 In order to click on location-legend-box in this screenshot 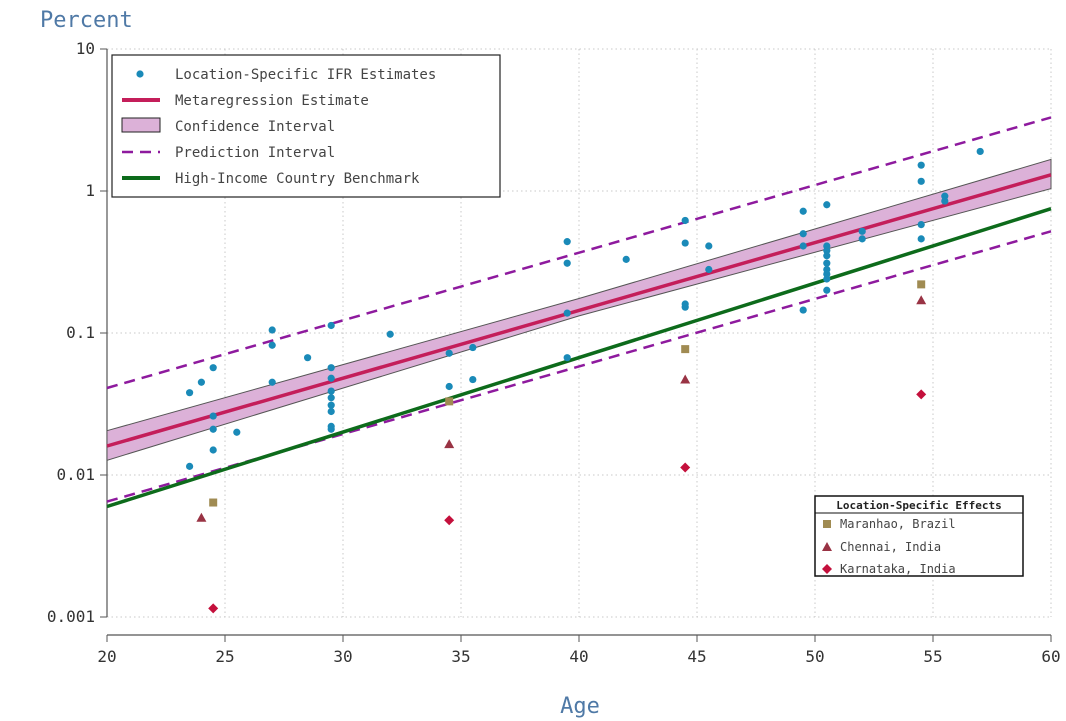, I will do `click(919, 536)`.